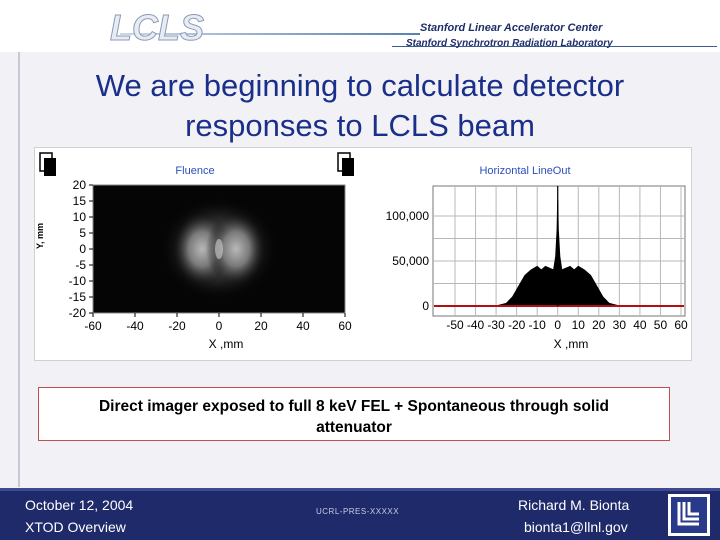  I want to click on lineout-x-tick-label: 50, so click(661, 325).